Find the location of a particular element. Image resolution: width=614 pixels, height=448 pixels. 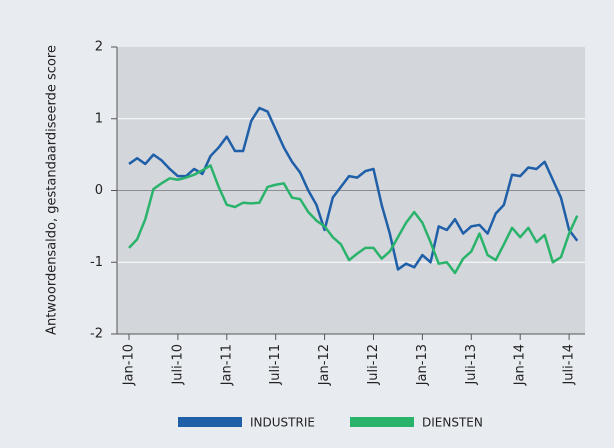

y-tick-label: 0 is located at coordinates (99, 190).